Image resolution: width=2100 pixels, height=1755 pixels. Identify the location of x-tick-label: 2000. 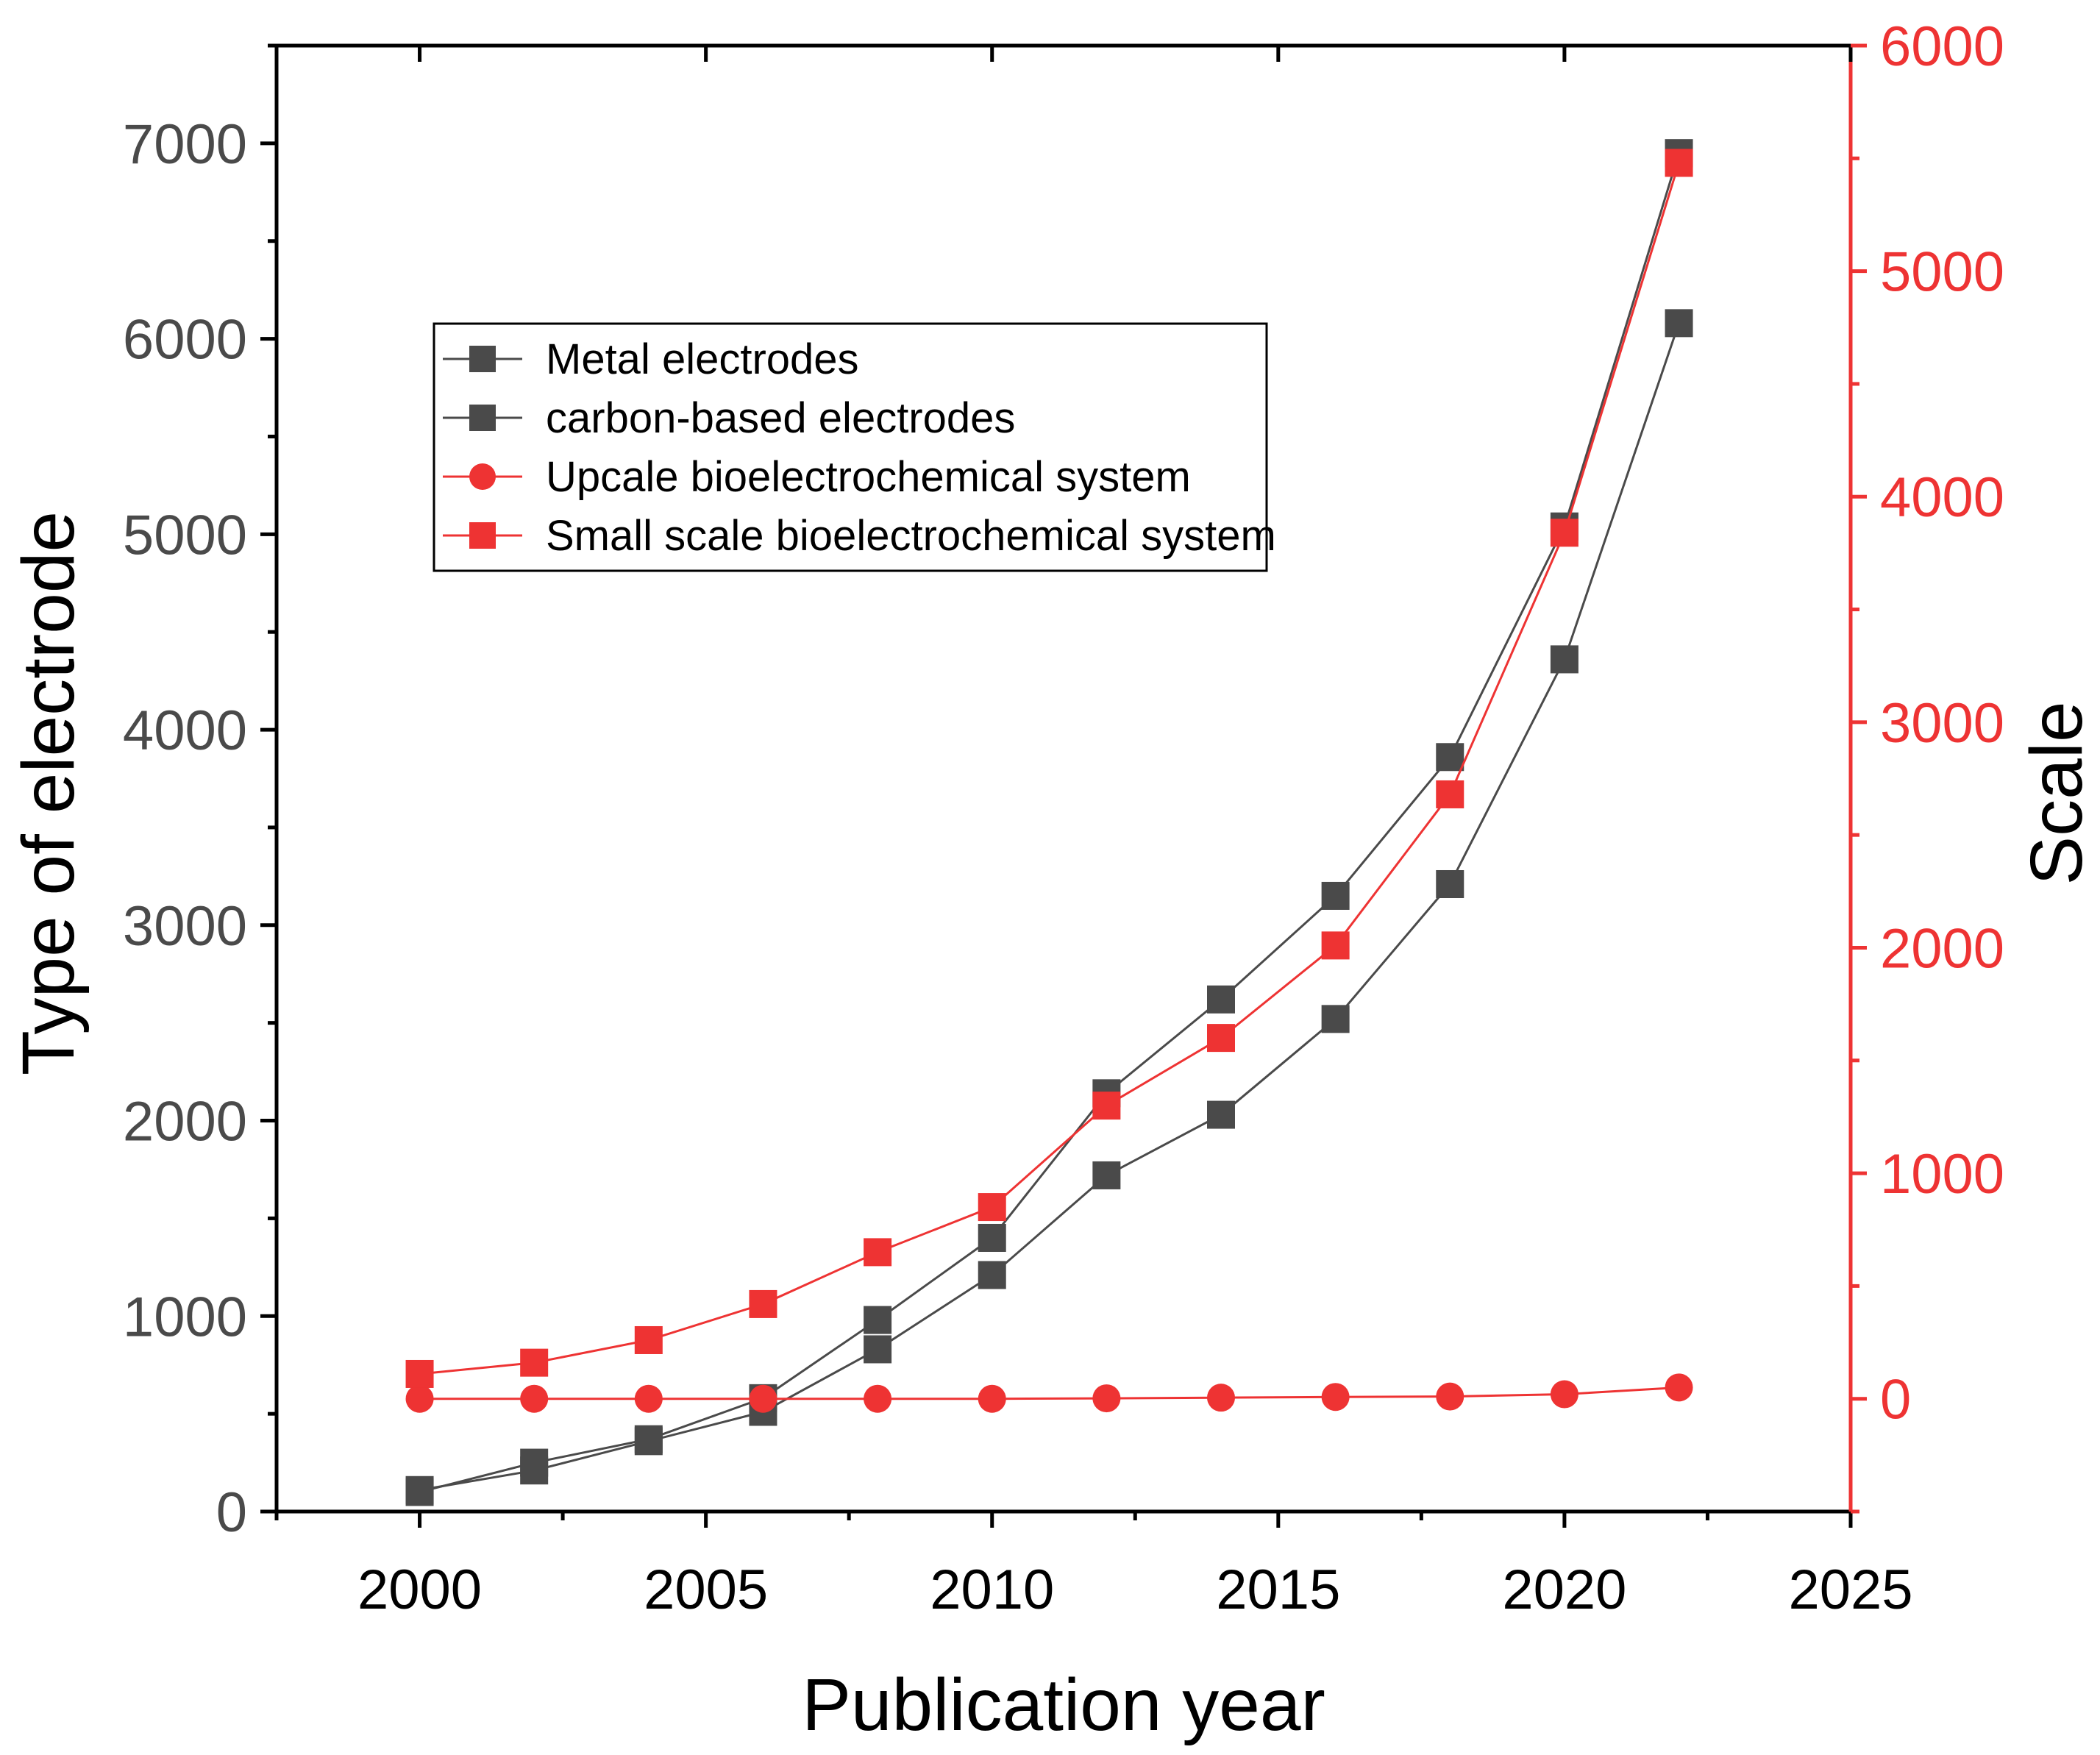
(419, 1590).